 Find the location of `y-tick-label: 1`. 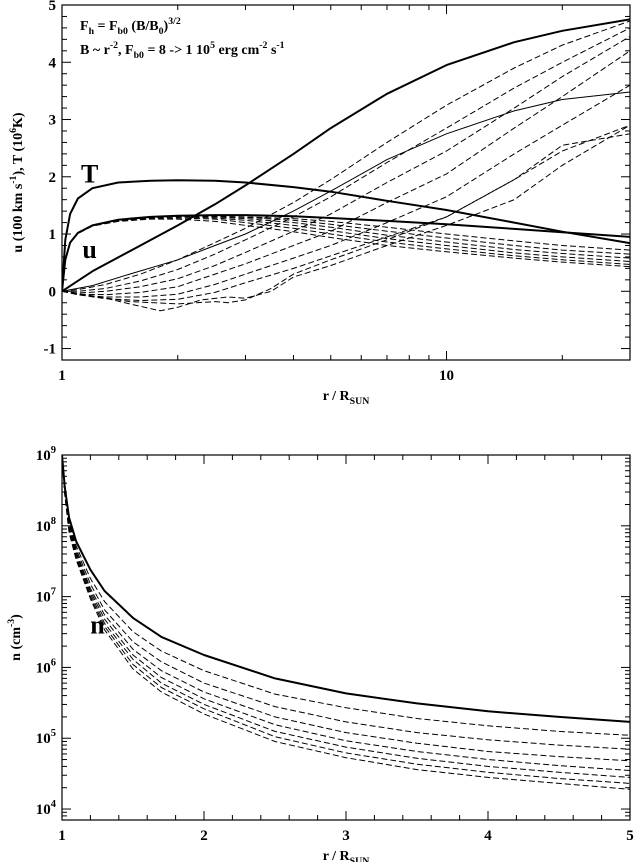

y-tick-label: 1 is located at coordinates (53, 235).